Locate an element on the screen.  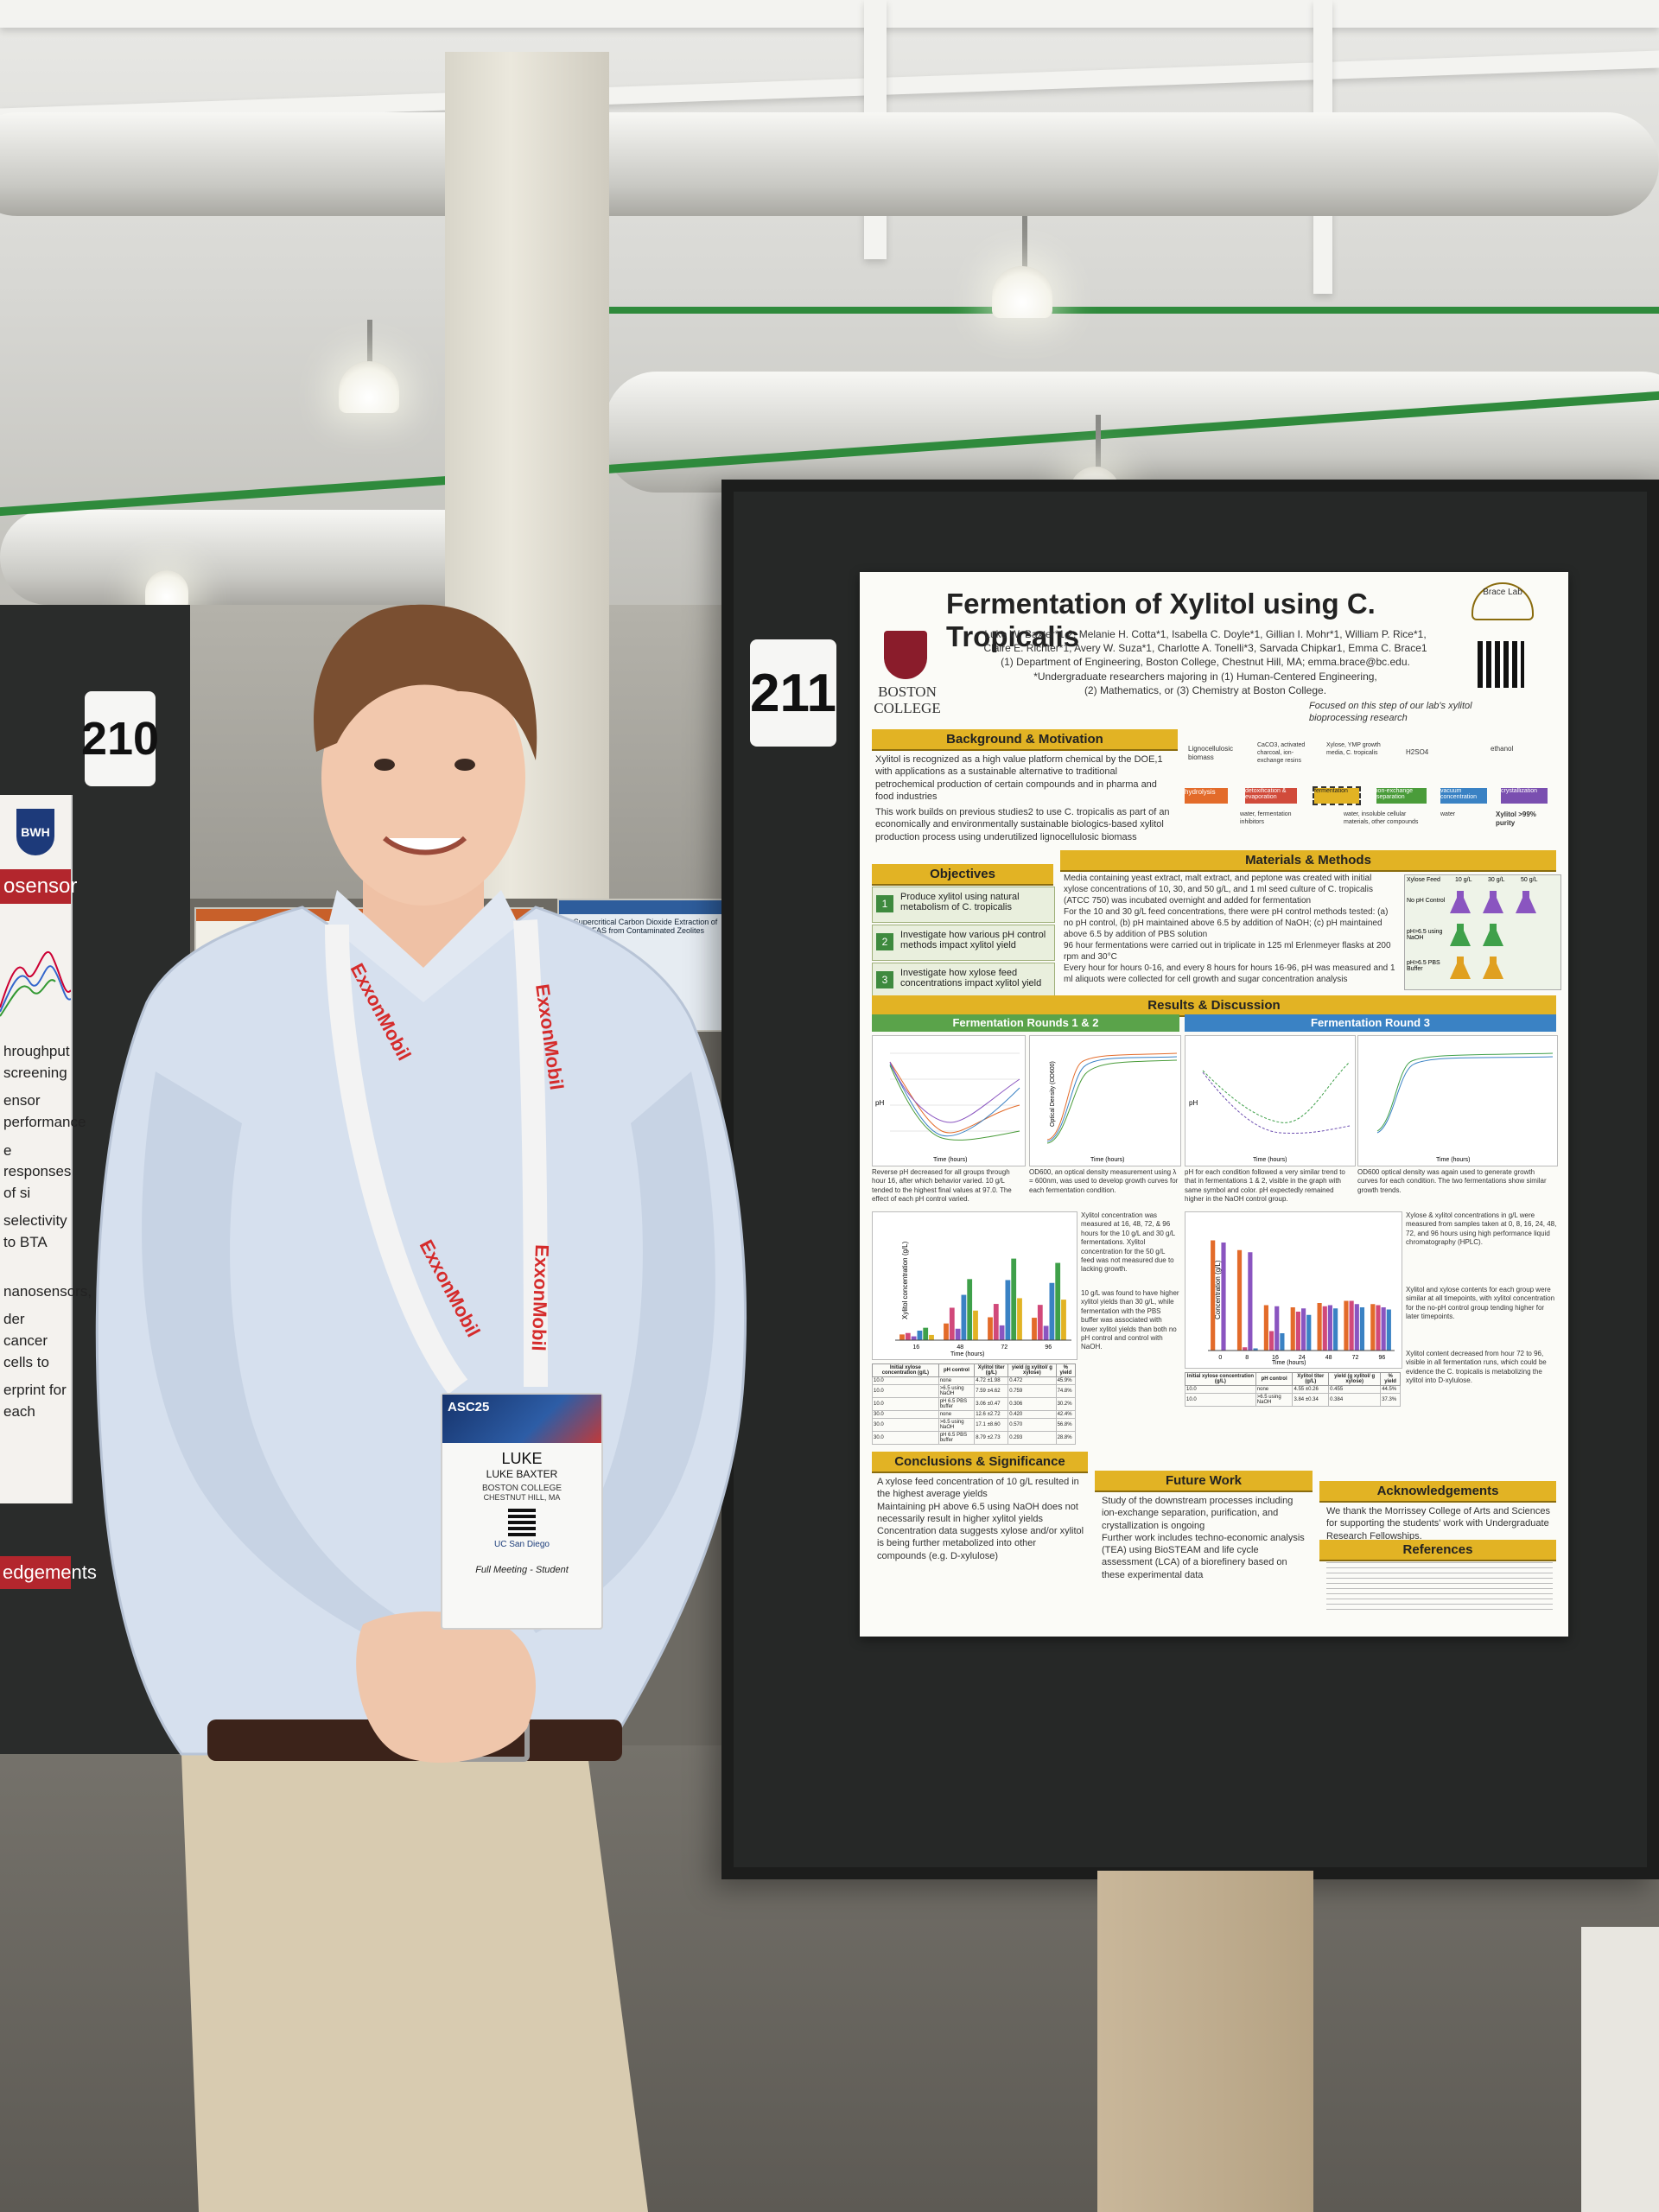
table-cell: 0.455 is located at coordinates (1355, 1389).